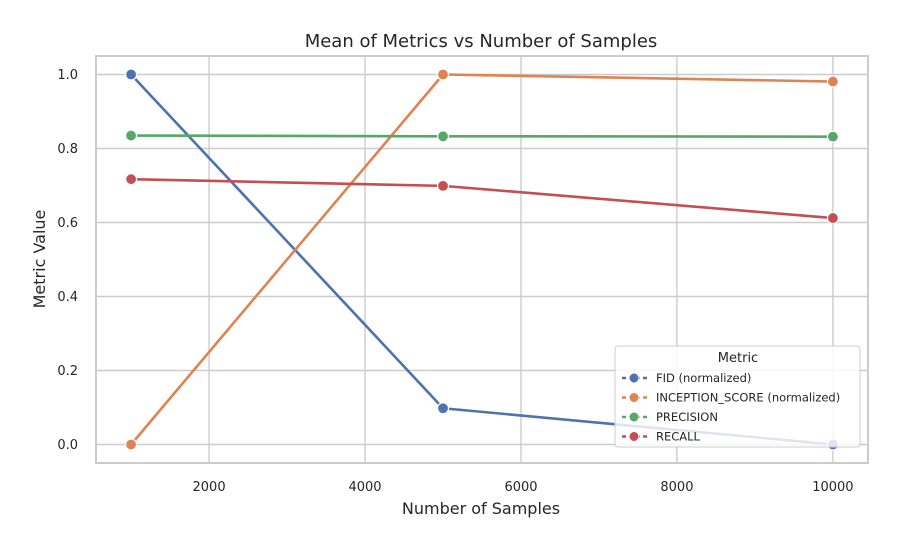 This screenshot has width=900, height=550. Describe the element at coordinates (832, 487) in the screenshot. I see `x-tick-label: 10000` at that location.